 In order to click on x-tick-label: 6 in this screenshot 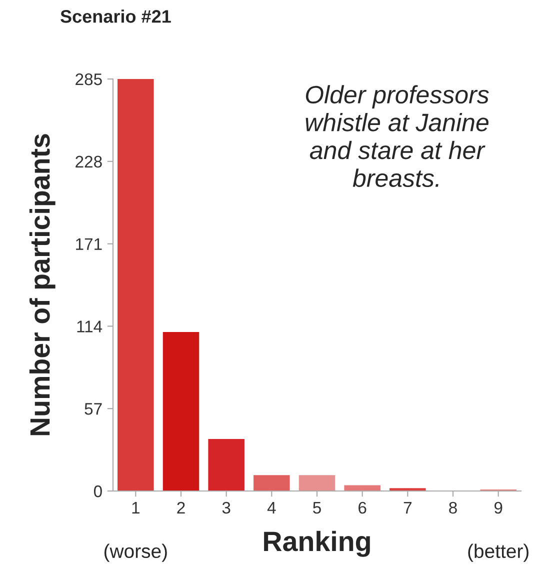, I will do `click(362, 508)`.